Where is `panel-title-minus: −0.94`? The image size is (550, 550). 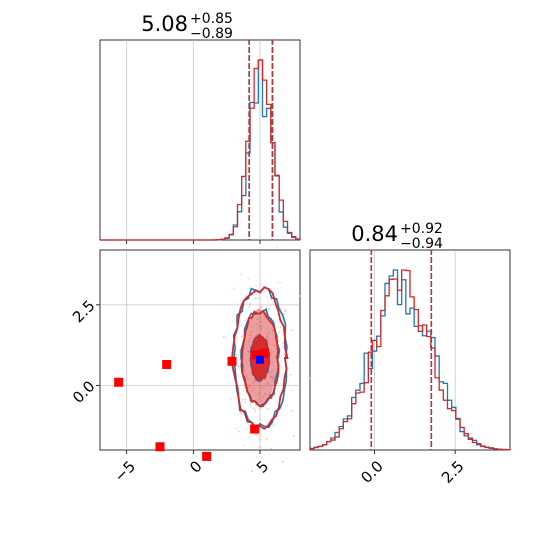 panel-title-minus: −0.94 is located at coordinates (421, 244).